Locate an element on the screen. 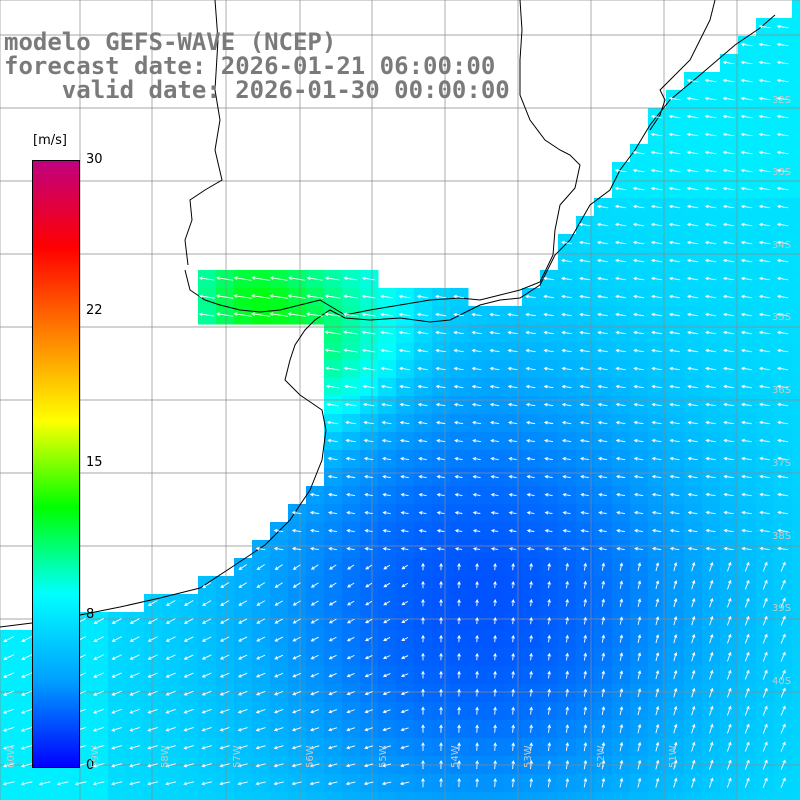 The image size is (800, 800). lon-label-53w: 53W is located at coordinates (528, 756).